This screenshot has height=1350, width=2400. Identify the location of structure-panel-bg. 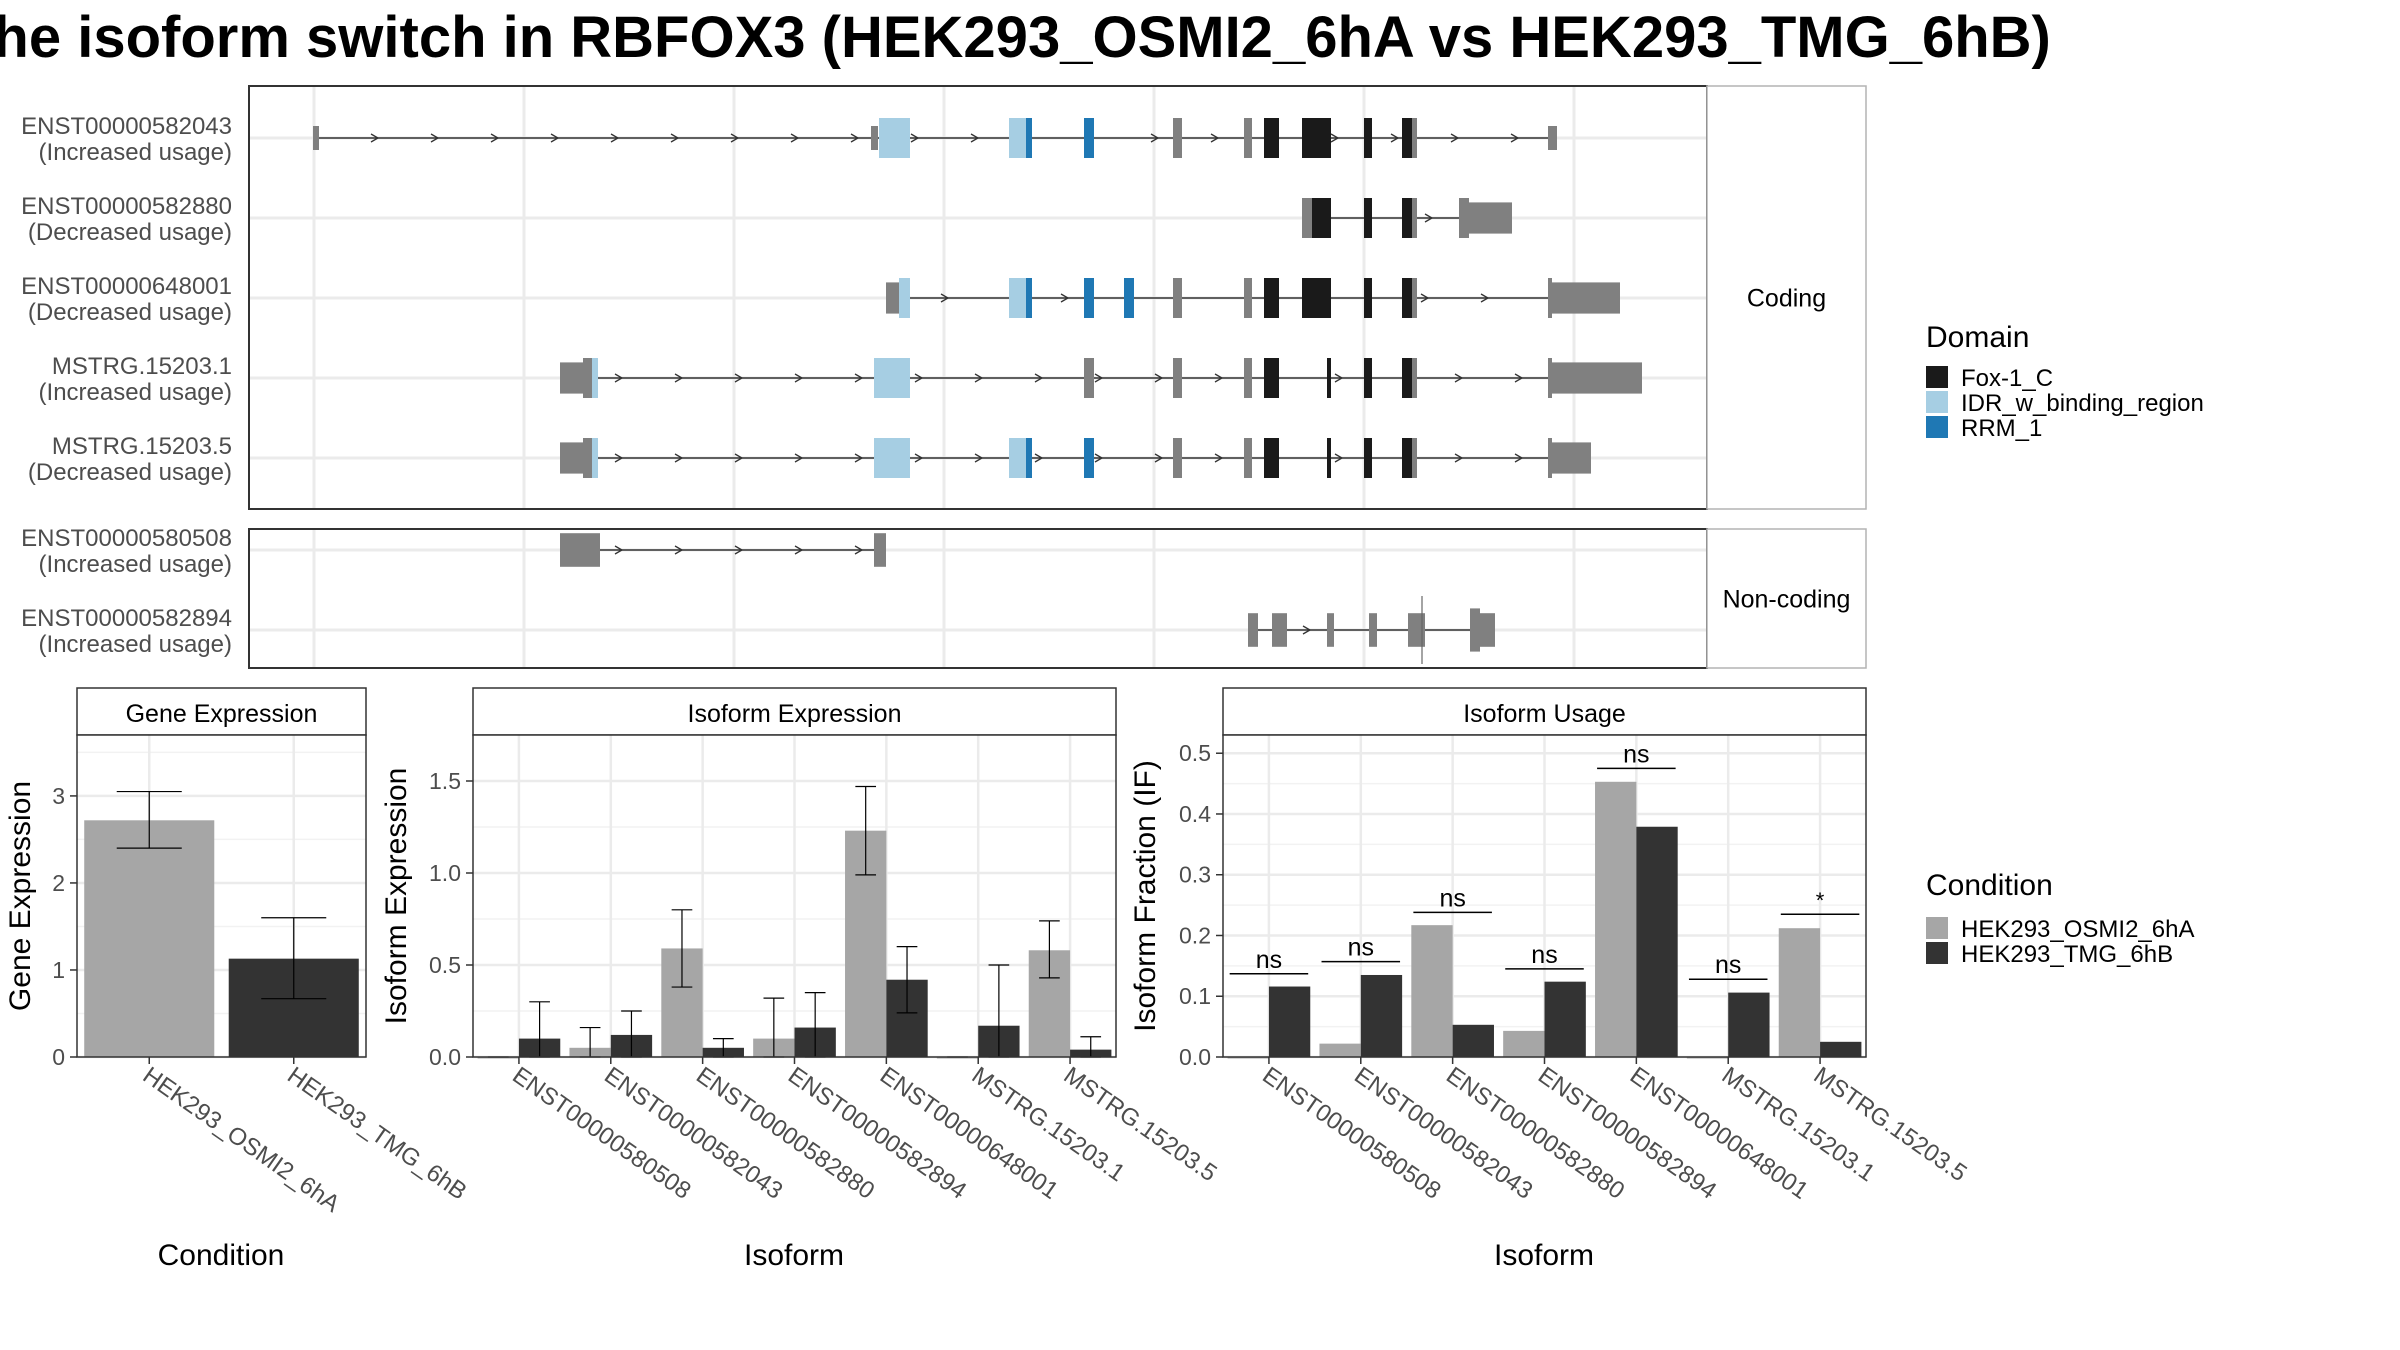
(978, 598).